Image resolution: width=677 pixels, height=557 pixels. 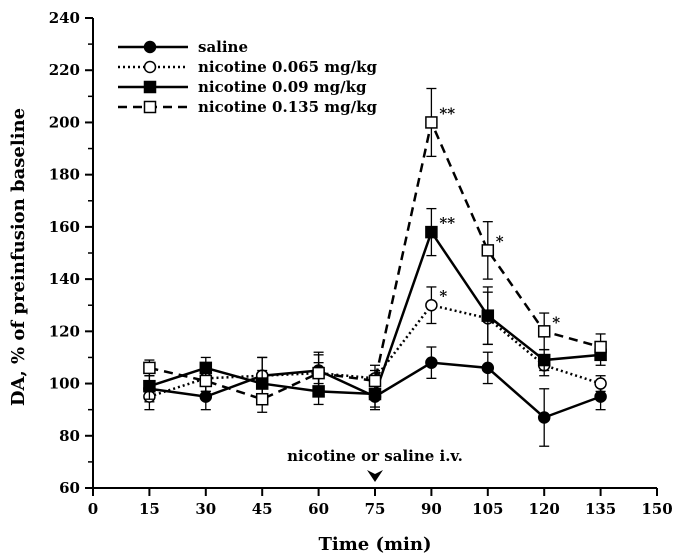 What do you see at coordinates (375, 509) in the screenshot?
I see `x-tick-label: 75` at bounding box center [375, 509].